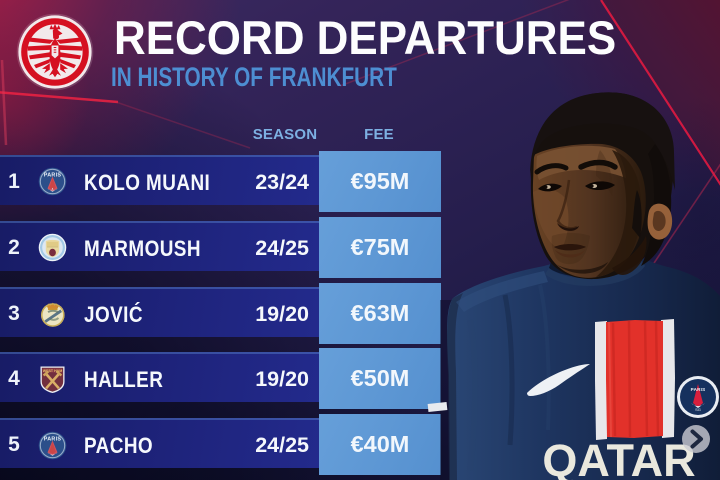  I want to click on svg-text: SG, so click(698, 409).